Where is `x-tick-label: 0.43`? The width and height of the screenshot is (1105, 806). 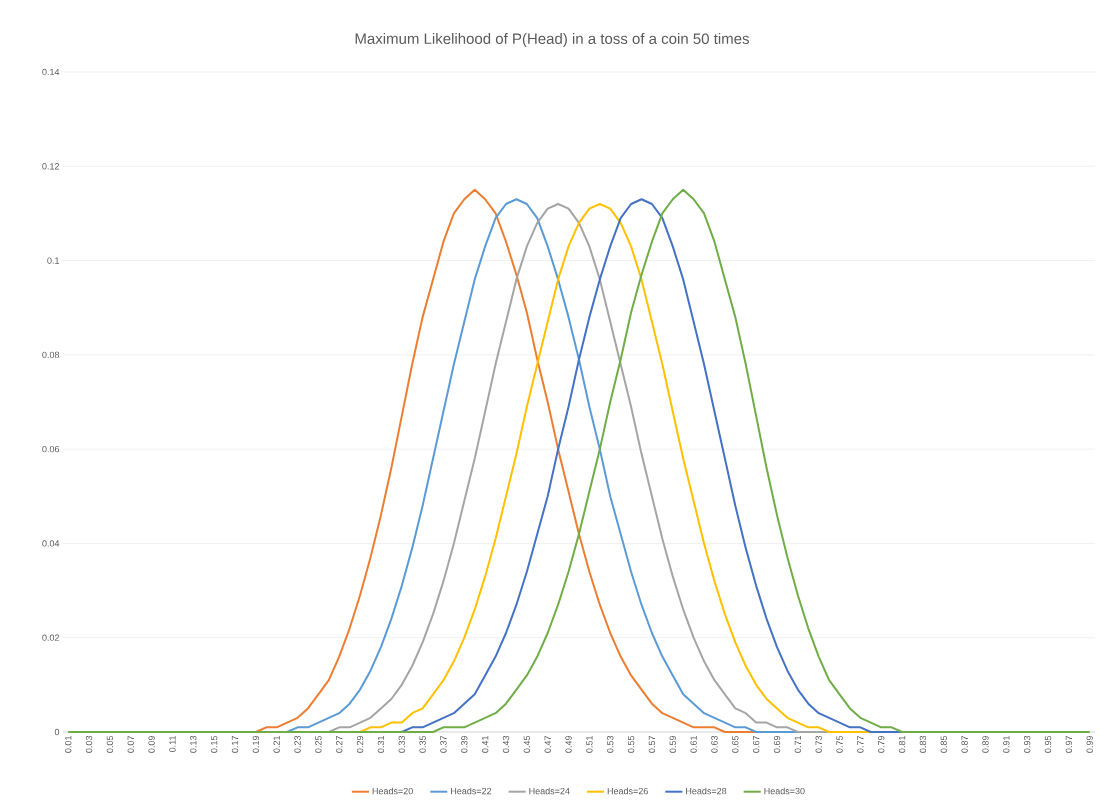
x-tick-label: 0.43 is located at coordinates (506, 744).